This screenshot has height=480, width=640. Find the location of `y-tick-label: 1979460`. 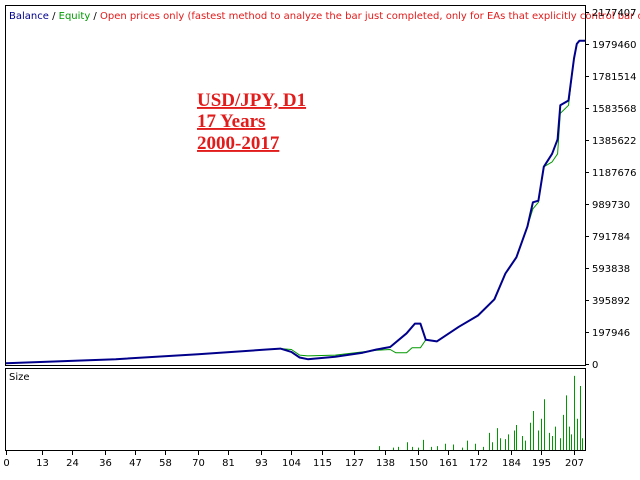

y-tick-label: 1979460 is located at coordinates (614, 45).